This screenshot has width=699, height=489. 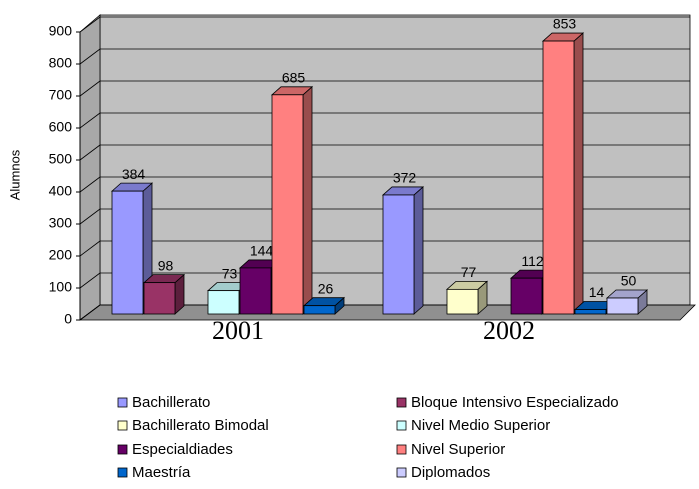 What do you see at coordinates (532, 261) in the screenshot?
I see `value-label: 112` at bounding box center [532, 261].